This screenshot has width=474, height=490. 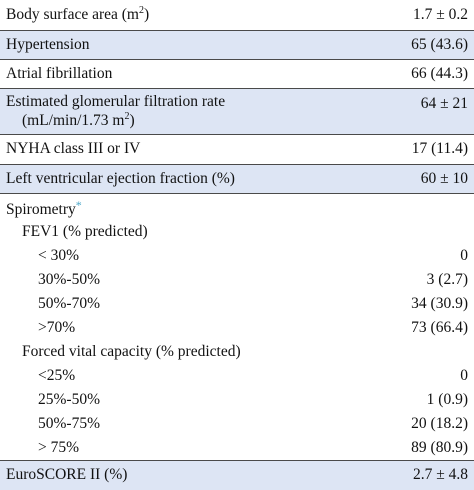 What do you see at coordinates (415, 448) in the screenshot?
I see `row-value: 89 (80.9)` at bounding box center [415, 448].